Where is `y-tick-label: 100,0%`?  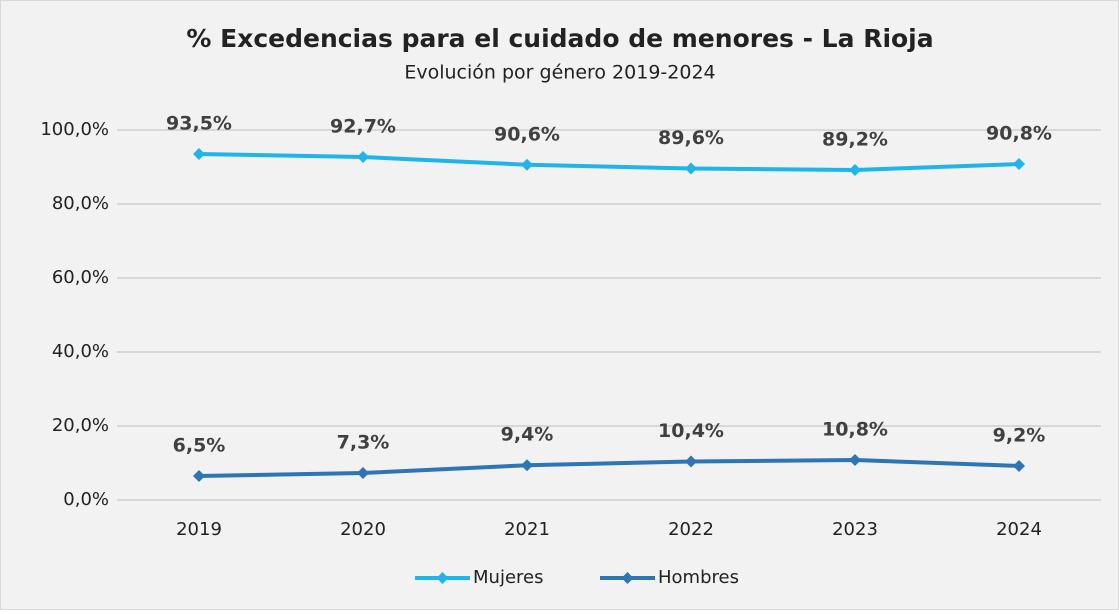 y-tick-label: 100,0% is located at coordinates (74, 129).